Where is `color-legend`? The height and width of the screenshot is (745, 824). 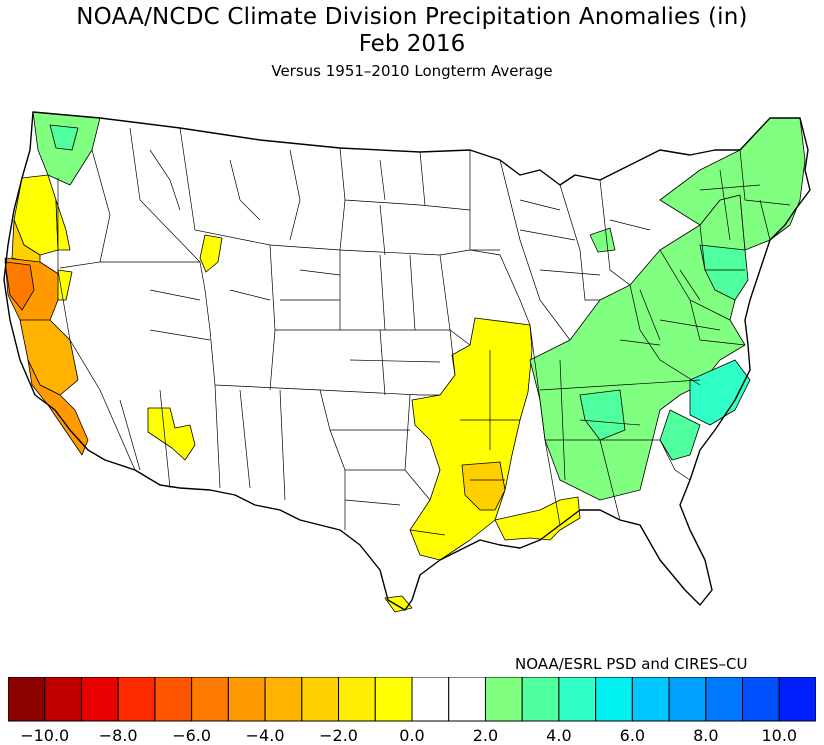 color-legend is located at coordinates (412, 699).